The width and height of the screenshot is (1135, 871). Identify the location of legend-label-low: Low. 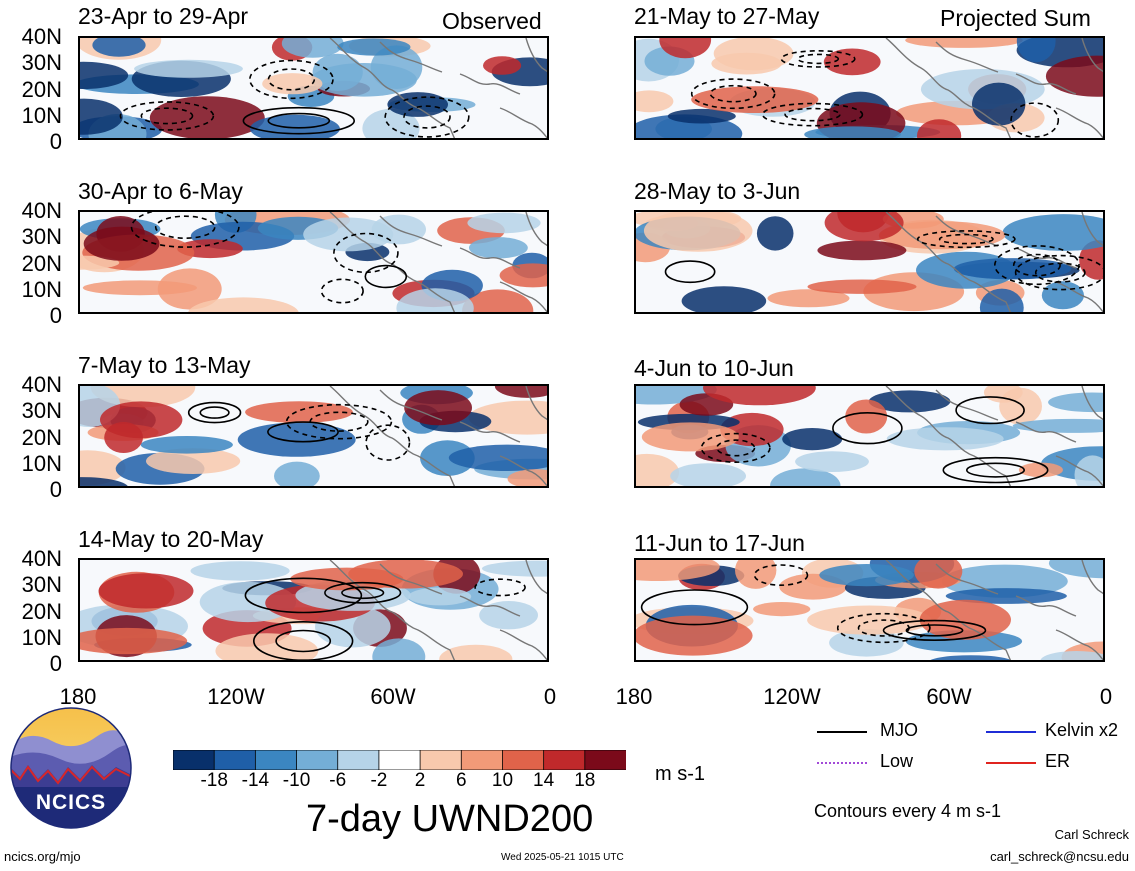
(897, 761).